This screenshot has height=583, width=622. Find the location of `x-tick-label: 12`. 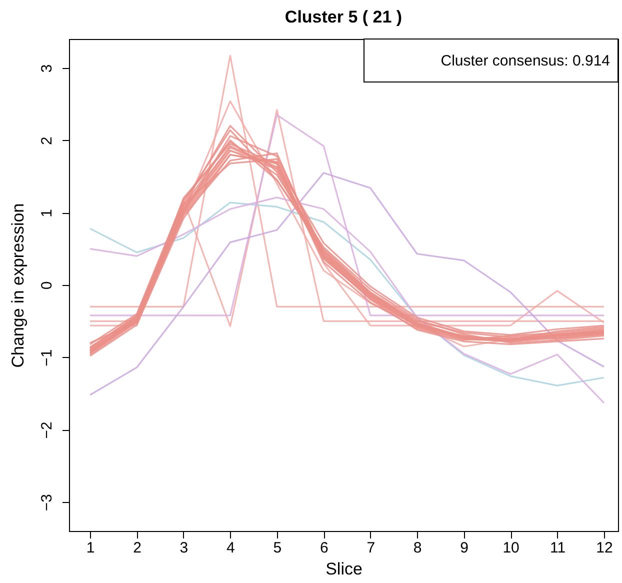

x-tick-label: 12 is located at coordinates (604, 548).